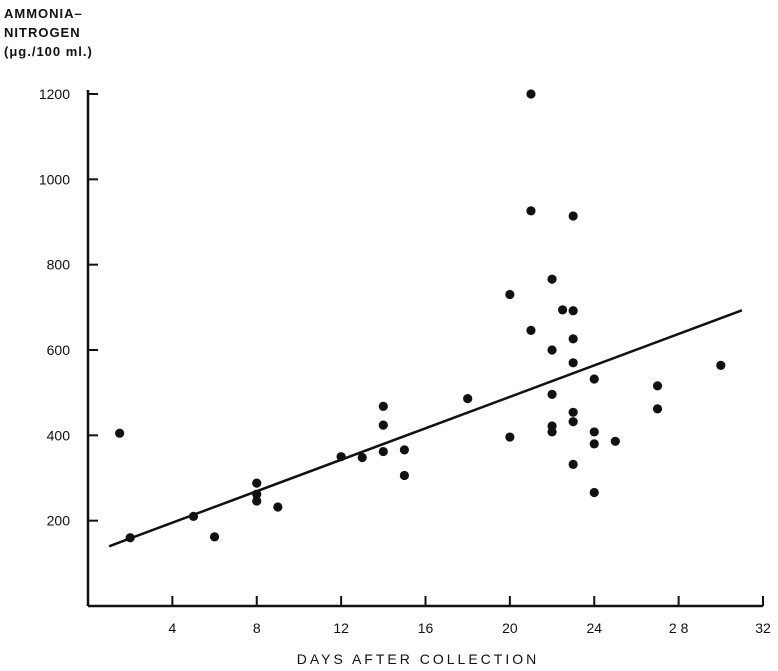 This screenshot has height=671, width=778. I want to click on x-tick-label: 16, so click(426, 628).